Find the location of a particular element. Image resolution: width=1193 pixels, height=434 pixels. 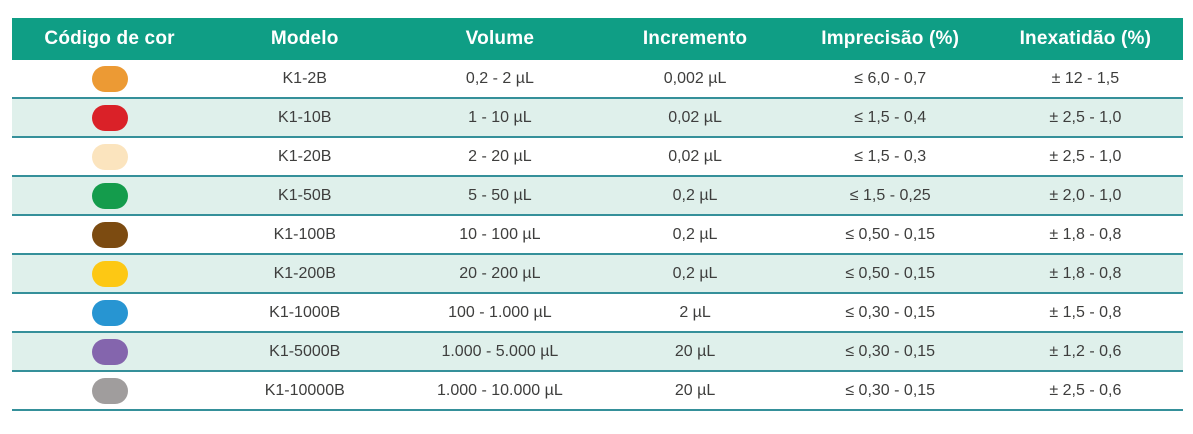

volume-cell: 1 - 10 µL is located at coordinates (500, 118).